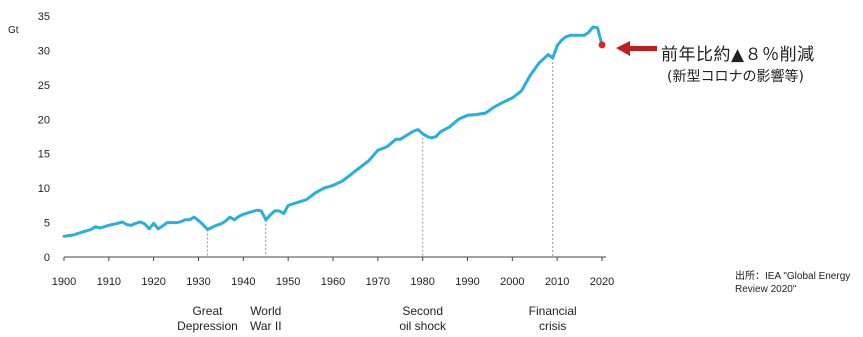 Image resolution: width=863 pixels, height=337 pixels. I want to click on y-tick-label: 30, so click(44, 51).